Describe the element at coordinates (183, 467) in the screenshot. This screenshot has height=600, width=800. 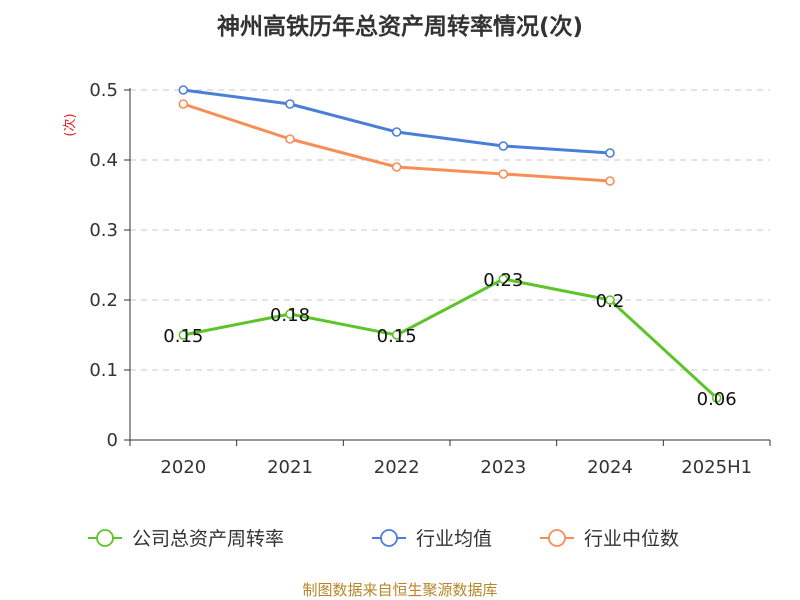
I see `x-tick-label: 2020` at that location.